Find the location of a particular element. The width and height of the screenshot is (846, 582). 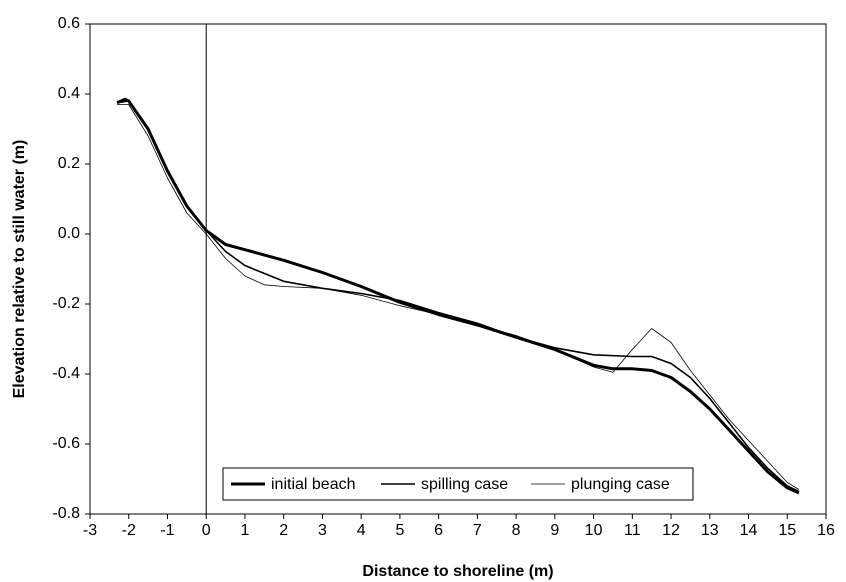

x-tick-label: 1 is located at coordinates (244, 530).